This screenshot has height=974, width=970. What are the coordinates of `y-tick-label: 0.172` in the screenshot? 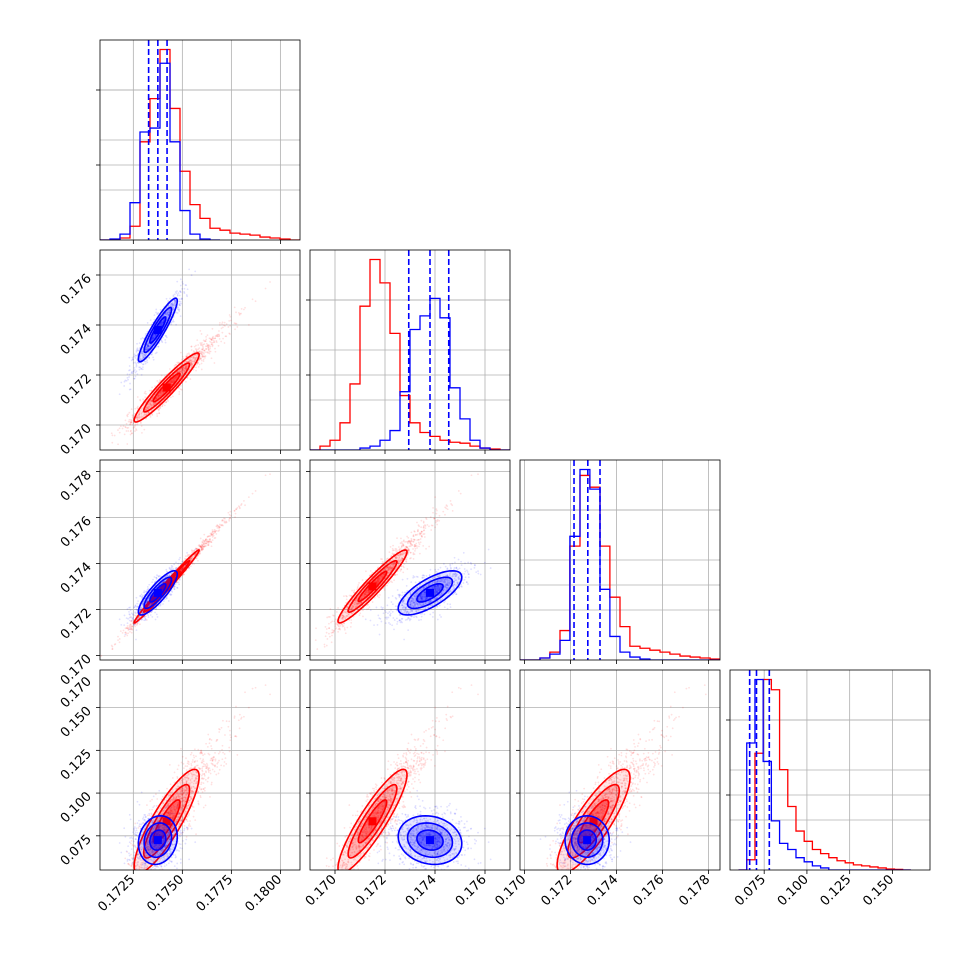 It's located at (76, 389).